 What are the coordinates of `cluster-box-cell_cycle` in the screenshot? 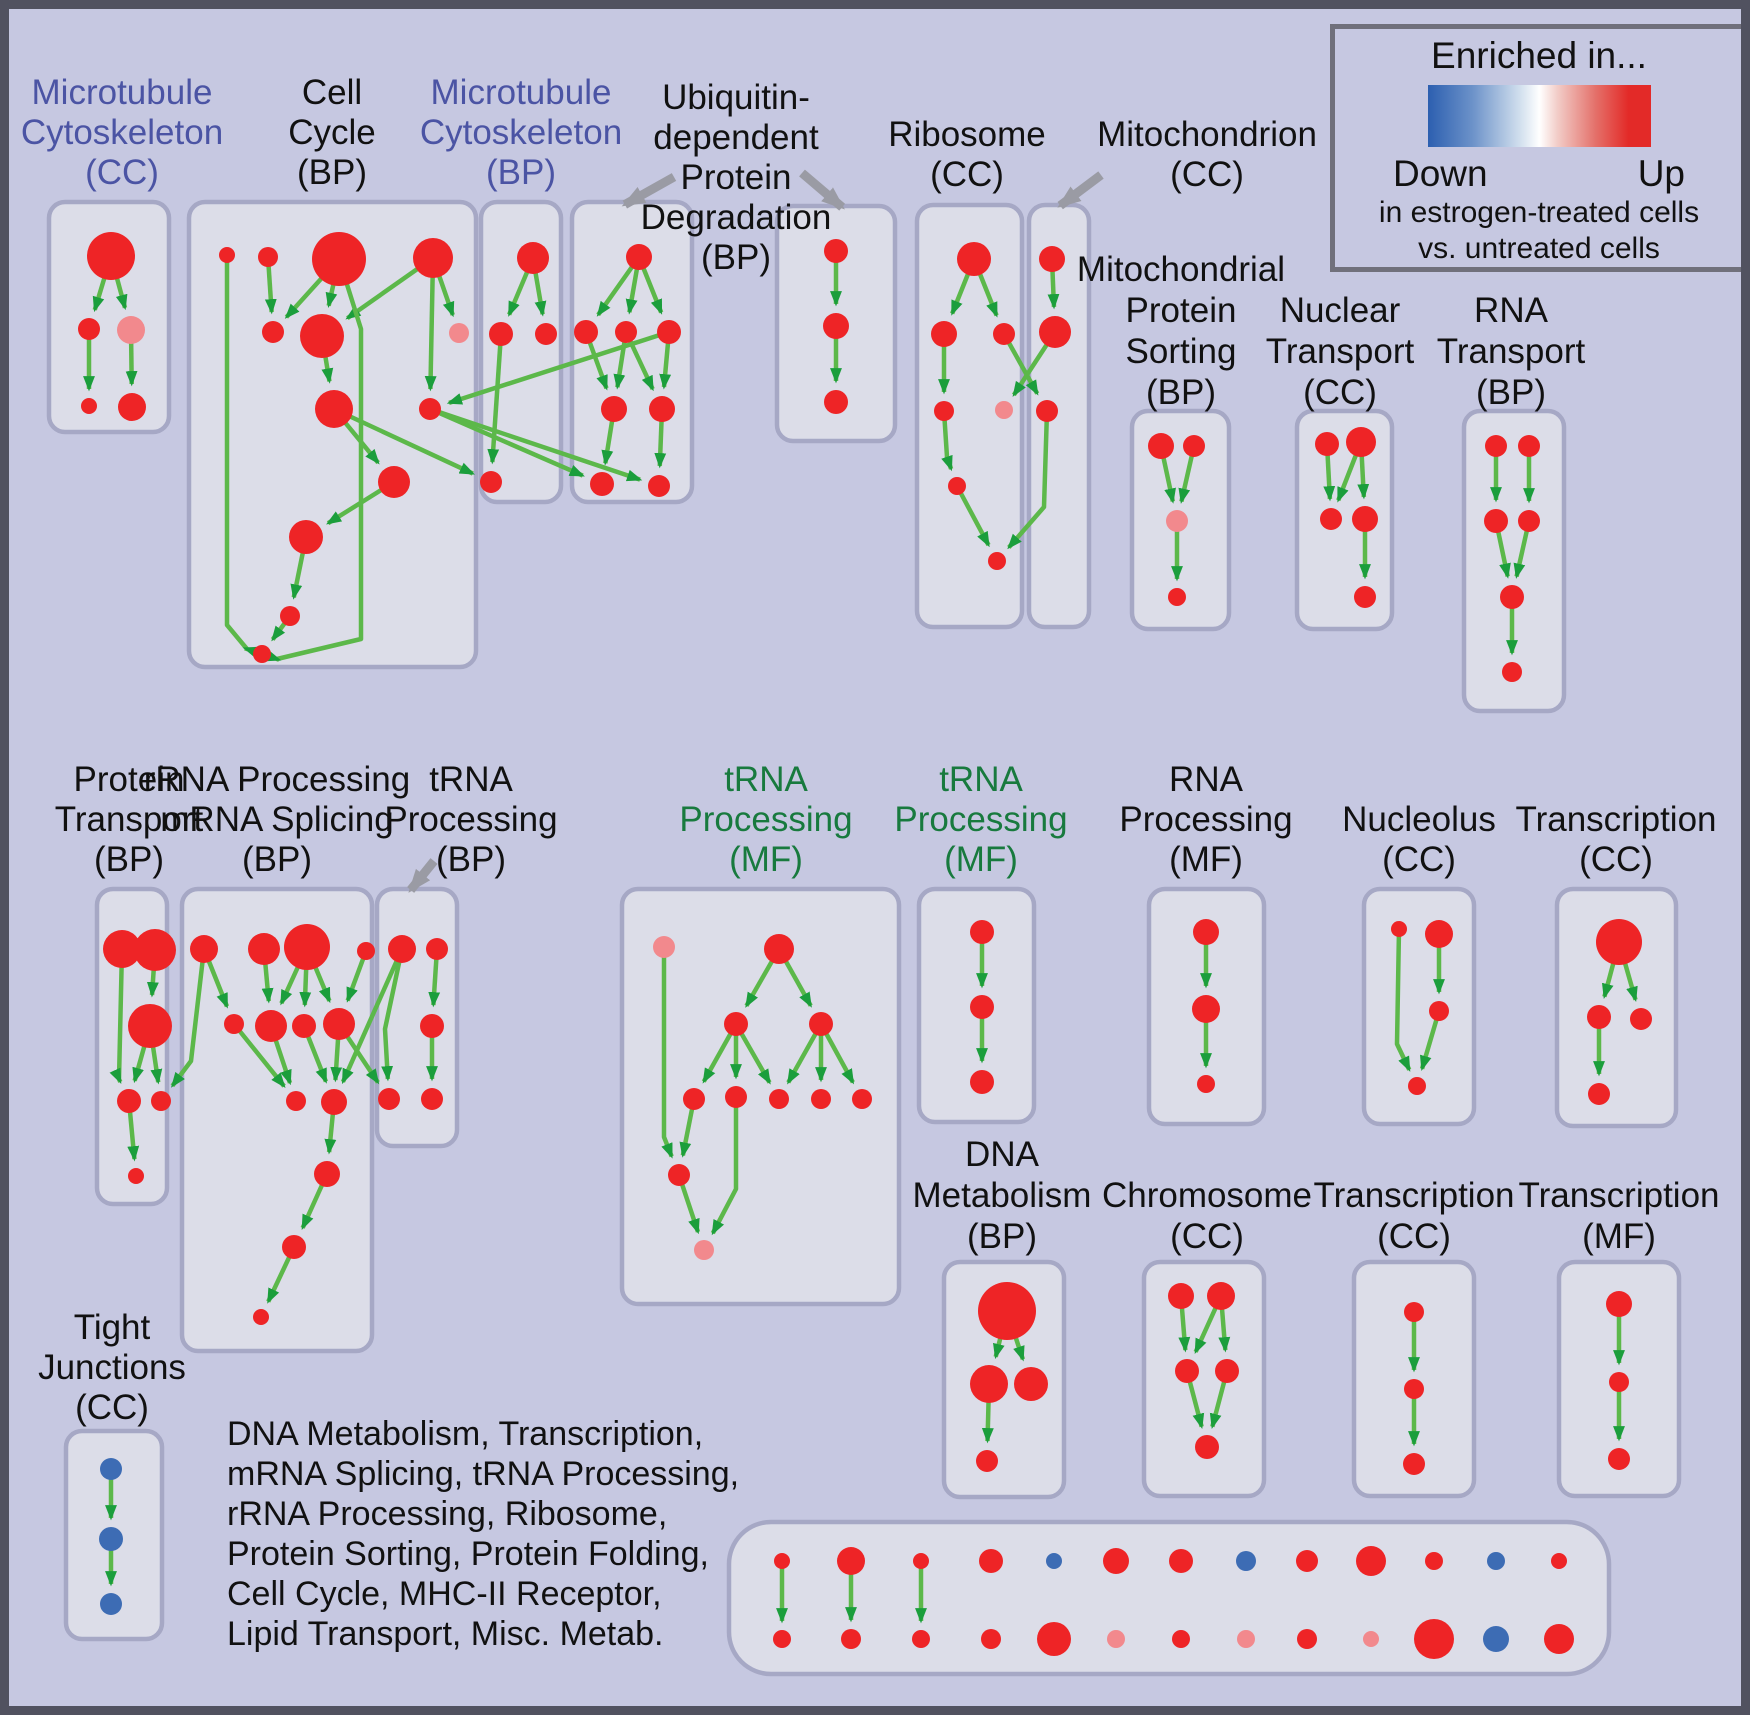 It's located at (332, 434).